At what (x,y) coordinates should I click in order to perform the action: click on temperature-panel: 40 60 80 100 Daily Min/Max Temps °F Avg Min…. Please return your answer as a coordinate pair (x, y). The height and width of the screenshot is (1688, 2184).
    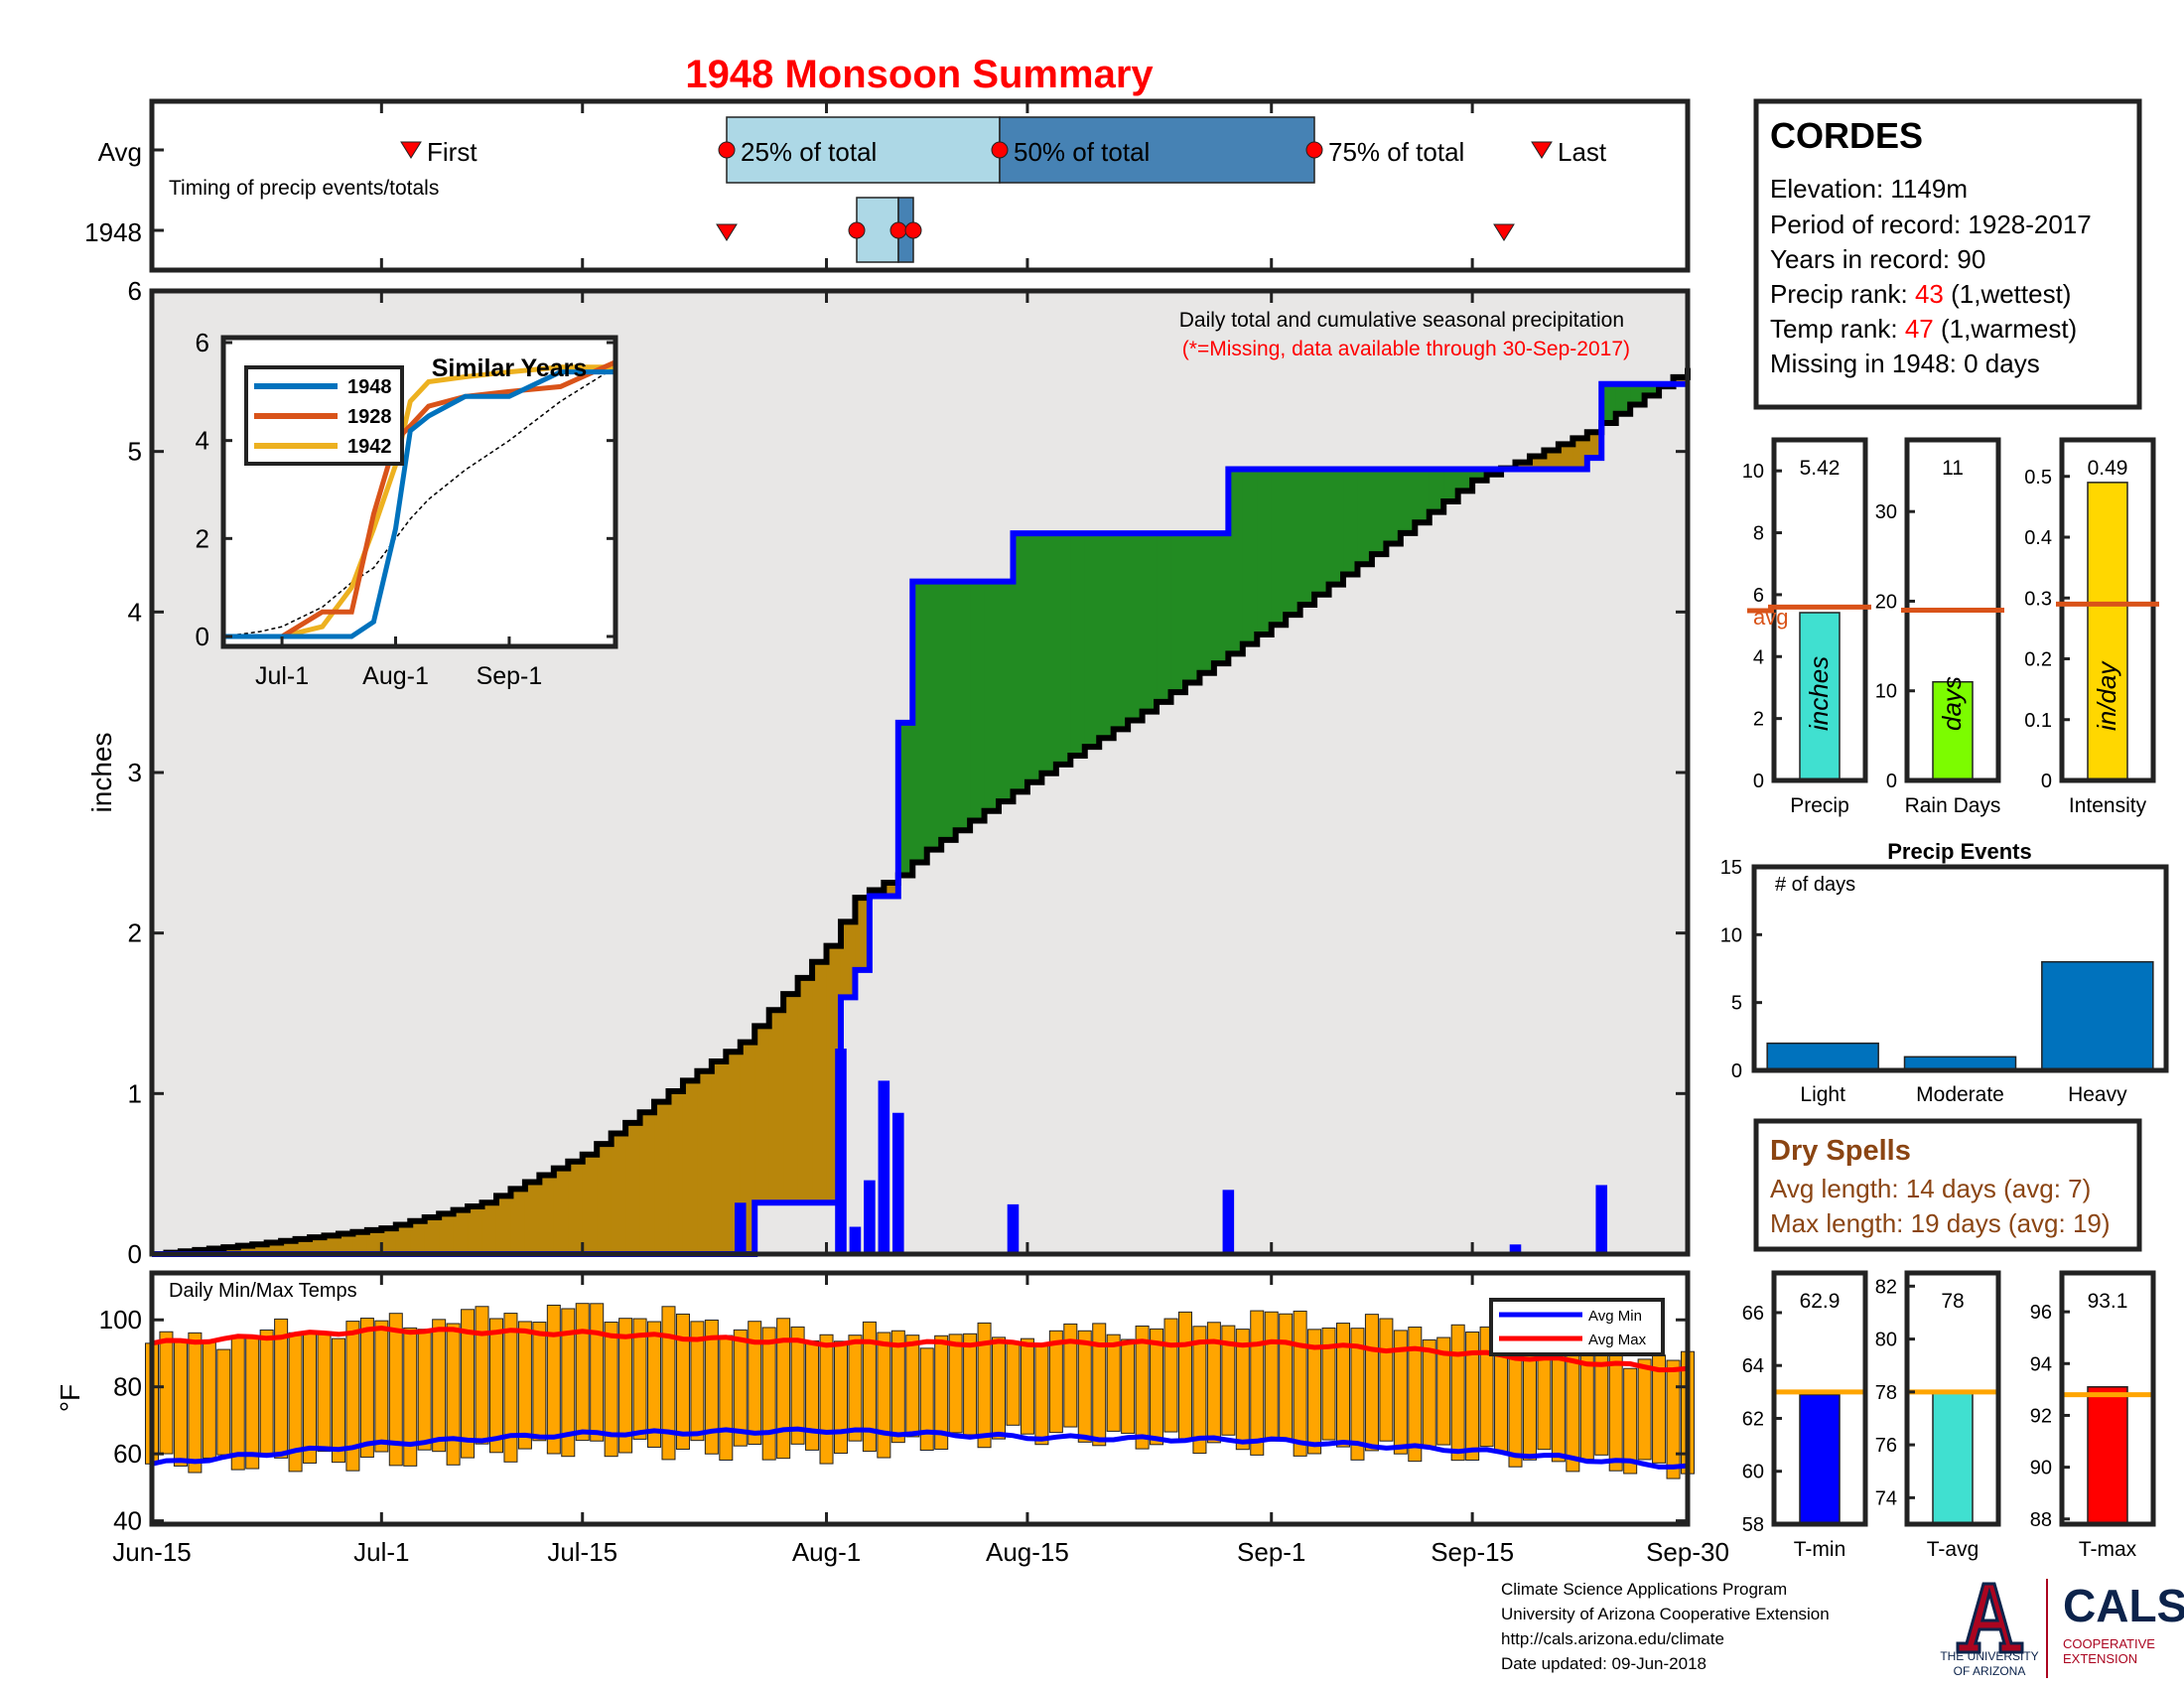
    Looking at the image, I should click on (875, 1403).